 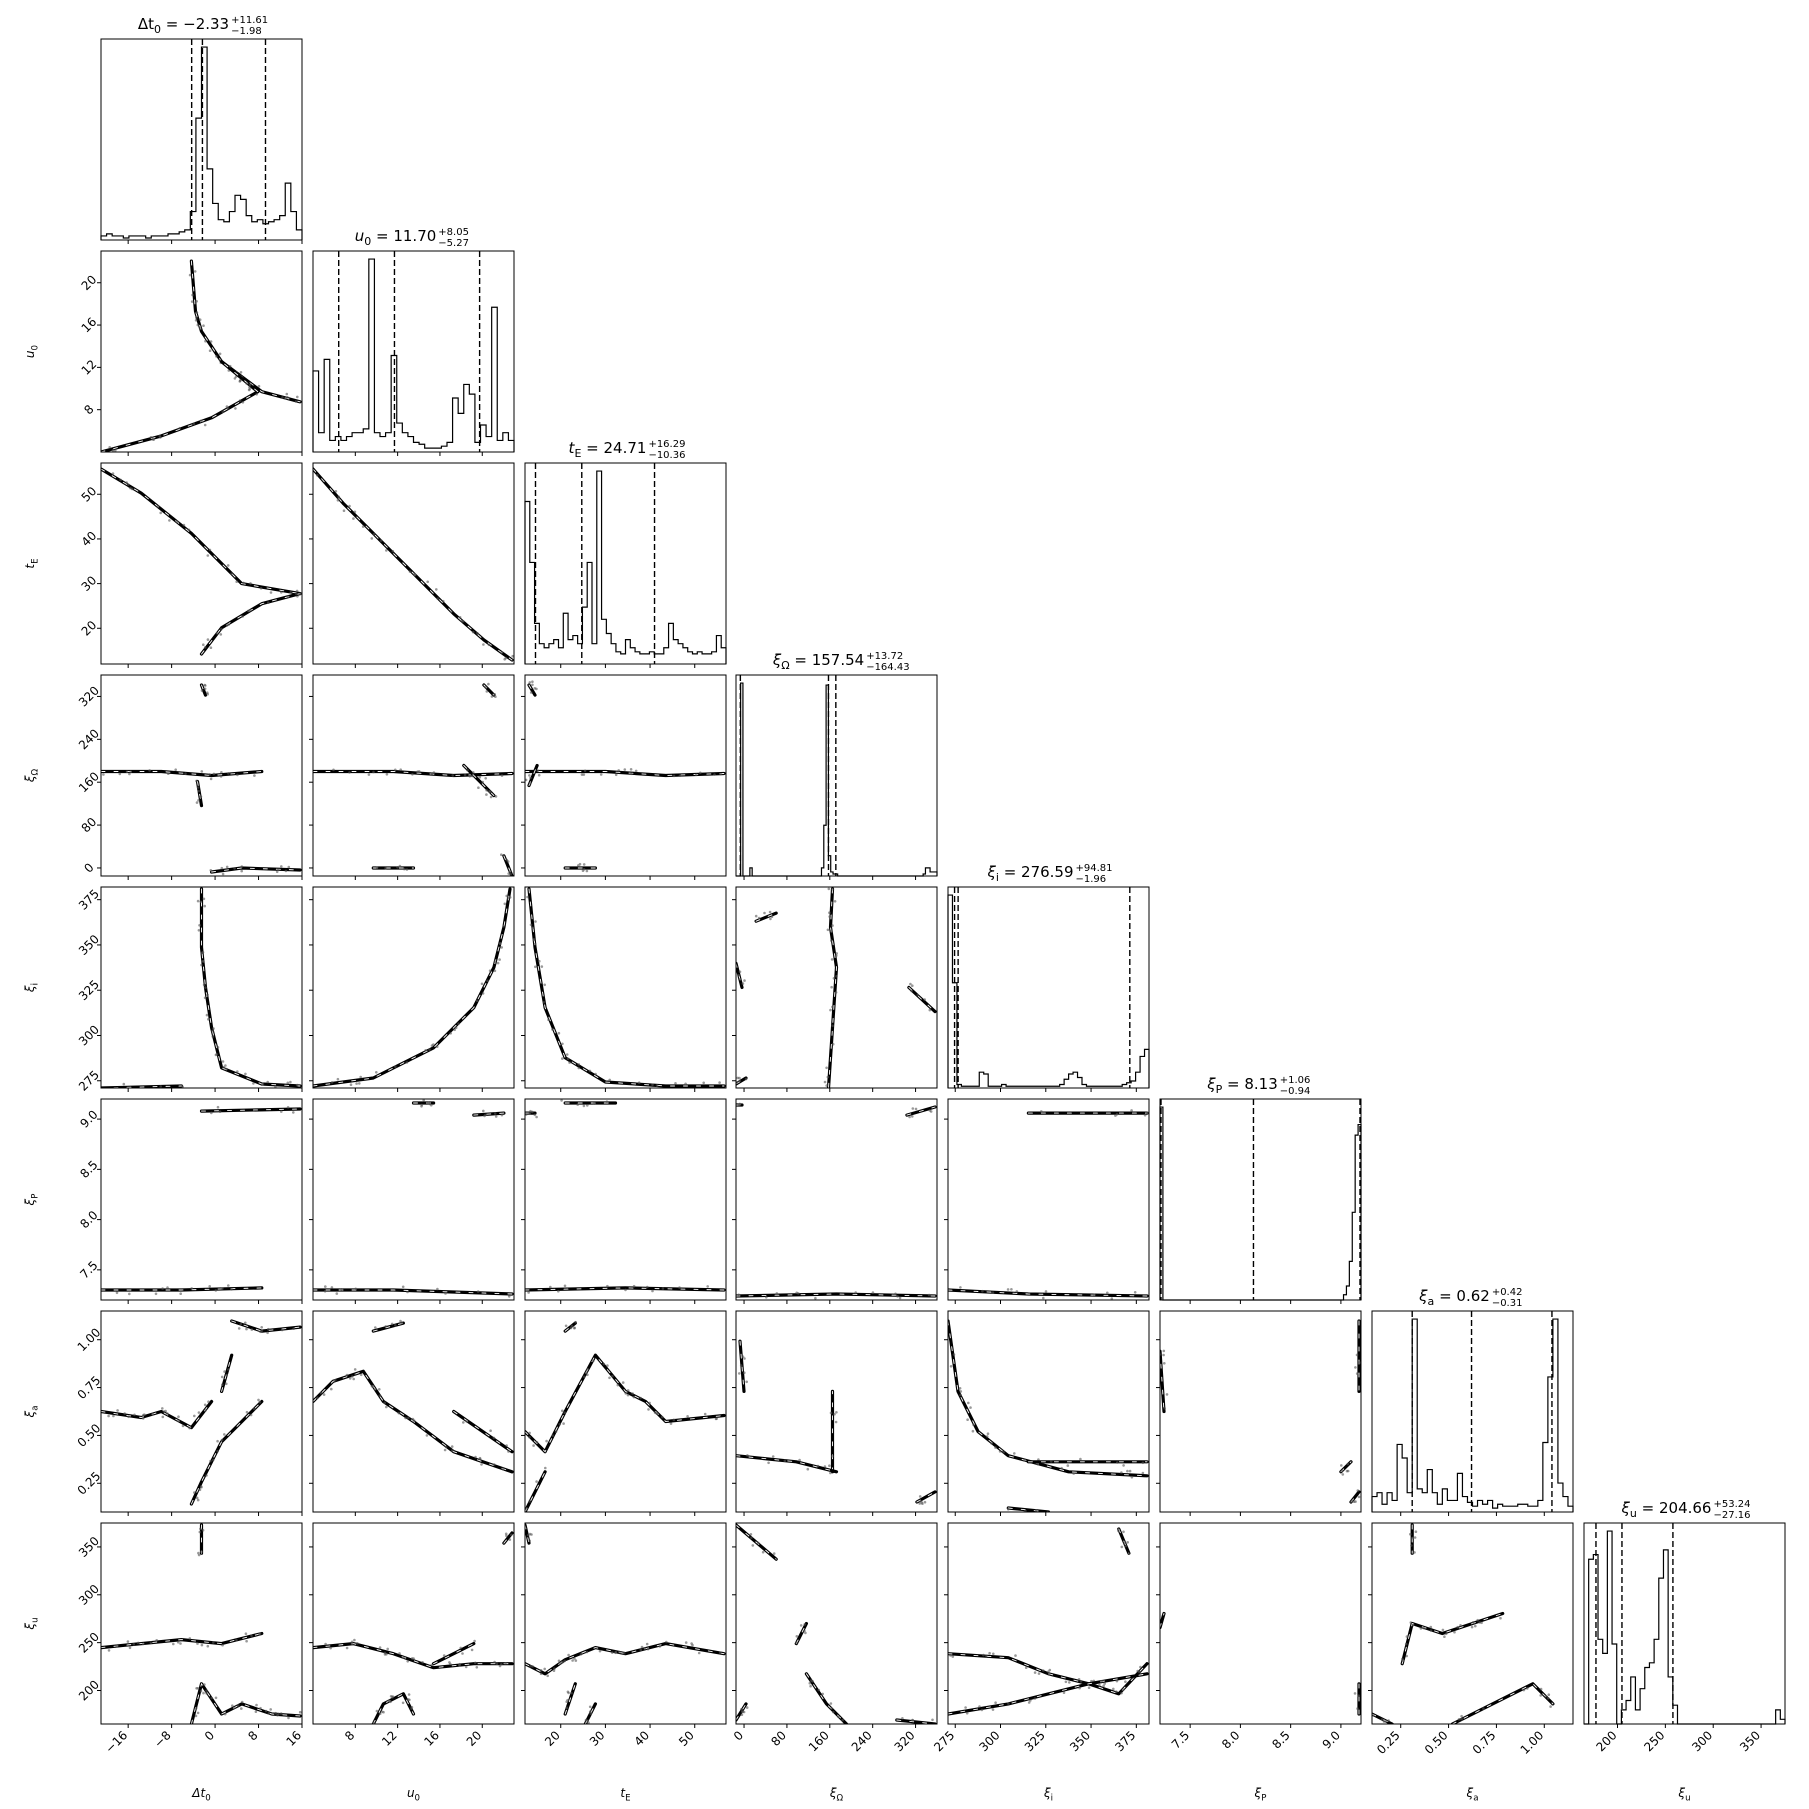 What do you see at coordinates (1035, 1741) in the screenshot?
I see `x-tick-label: 325` at bounding box center [1035, 1741].